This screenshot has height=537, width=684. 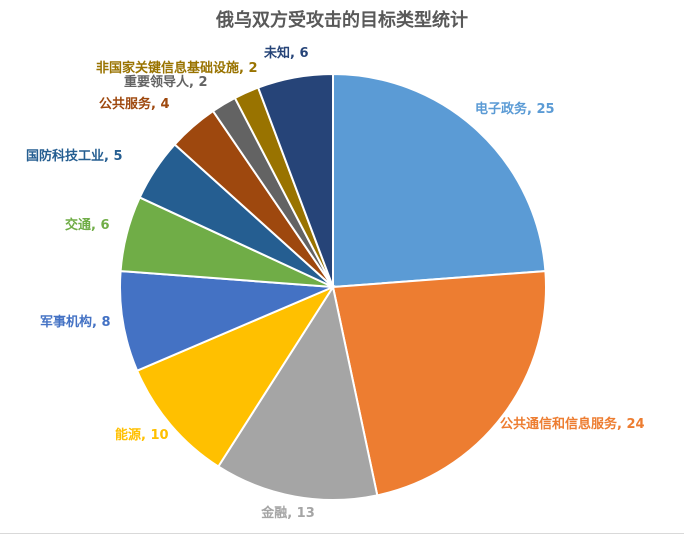 I want to click on data-label-7: 公共服务, 4, so click(x=134, y=104).